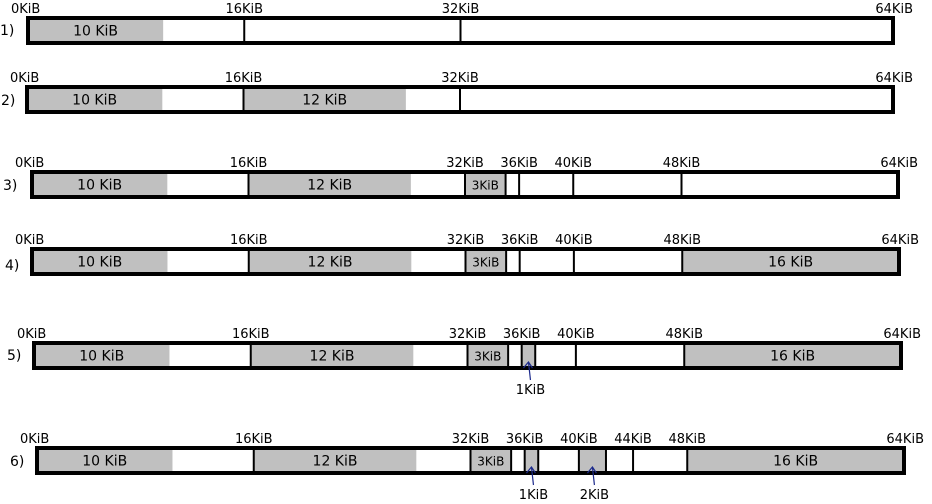 This screenshot has height=504, width=932. I want to click on row-label: 1), so click(7, 31).